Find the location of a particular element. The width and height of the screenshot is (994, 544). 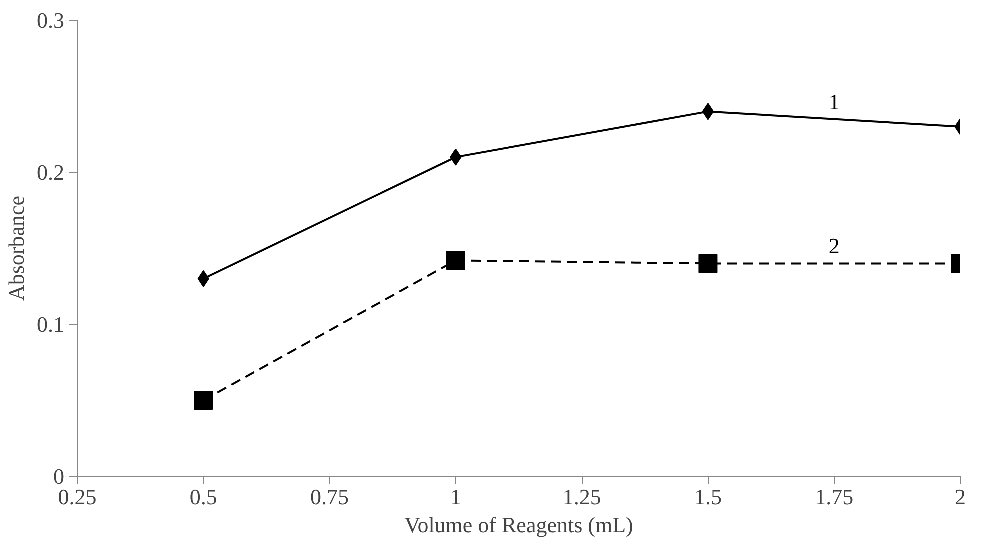

x-tick-label: 1.25 is located at coordinates (582, 497).